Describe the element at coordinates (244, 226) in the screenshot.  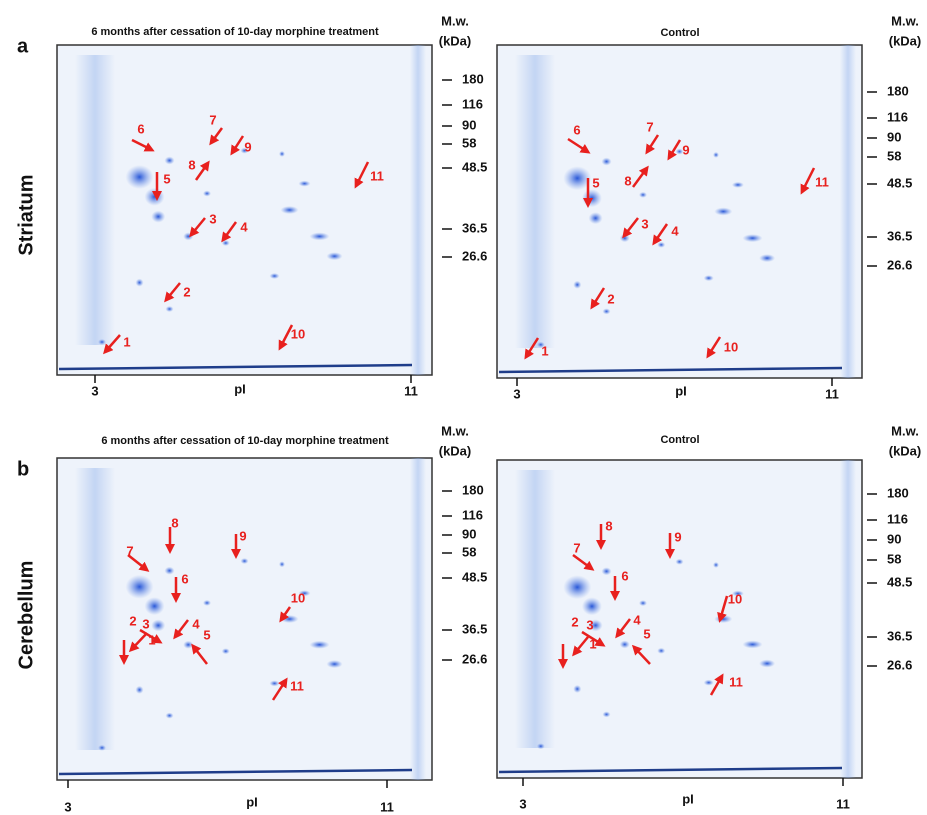
I see `spot-label: 4` at that location.